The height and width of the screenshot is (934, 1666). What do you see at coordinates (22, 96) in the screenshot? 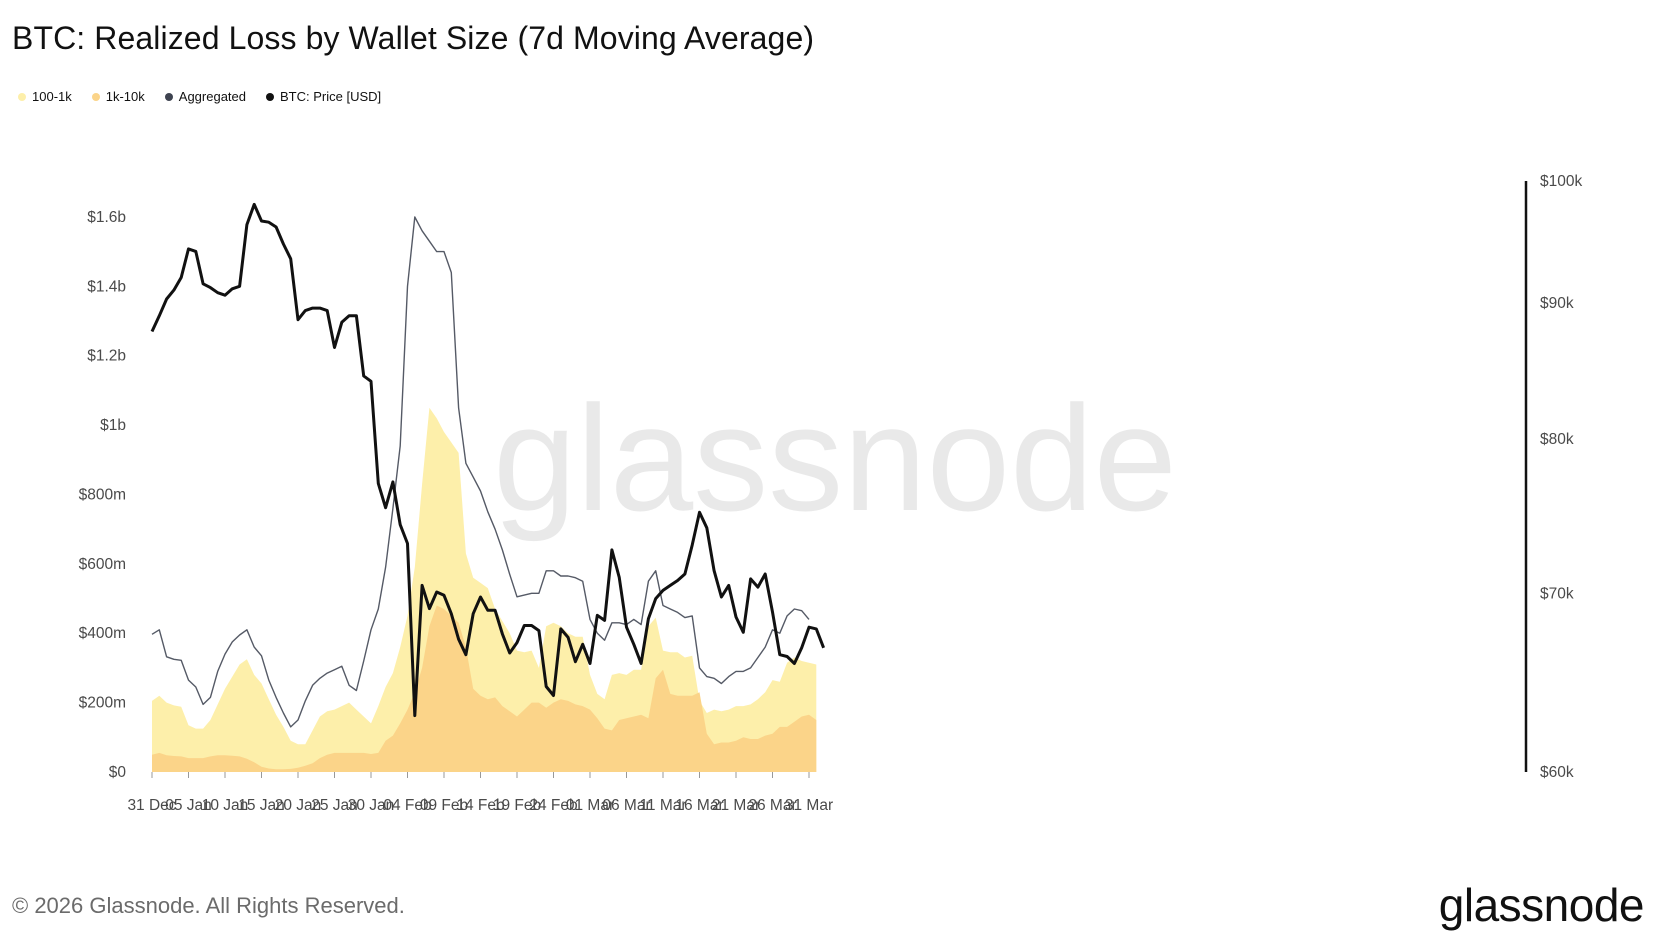
I see `legend-swatch-100-1k` at bounding box center [22, 96].